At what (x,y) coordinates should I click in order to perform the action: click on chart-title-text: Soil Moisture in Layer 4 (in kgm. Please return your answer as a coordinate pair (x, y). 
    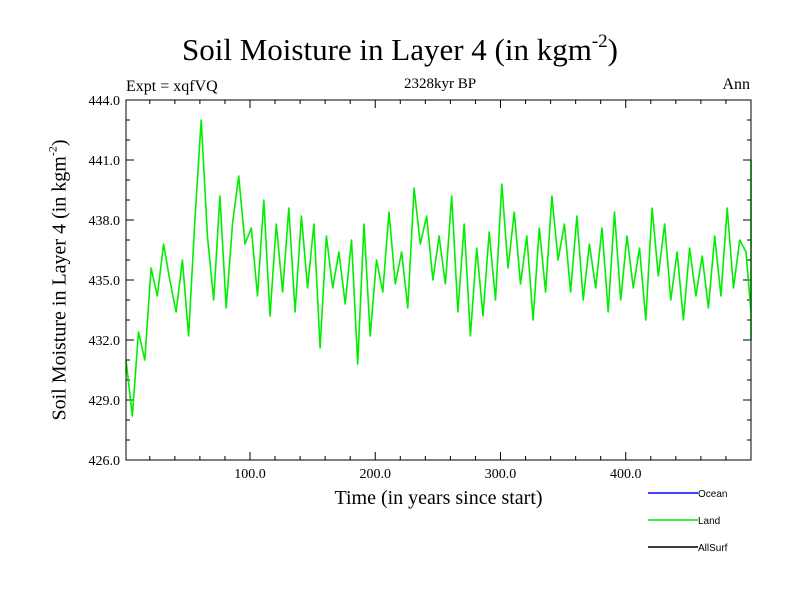
    Looking at the image, I should click on (387, 49).